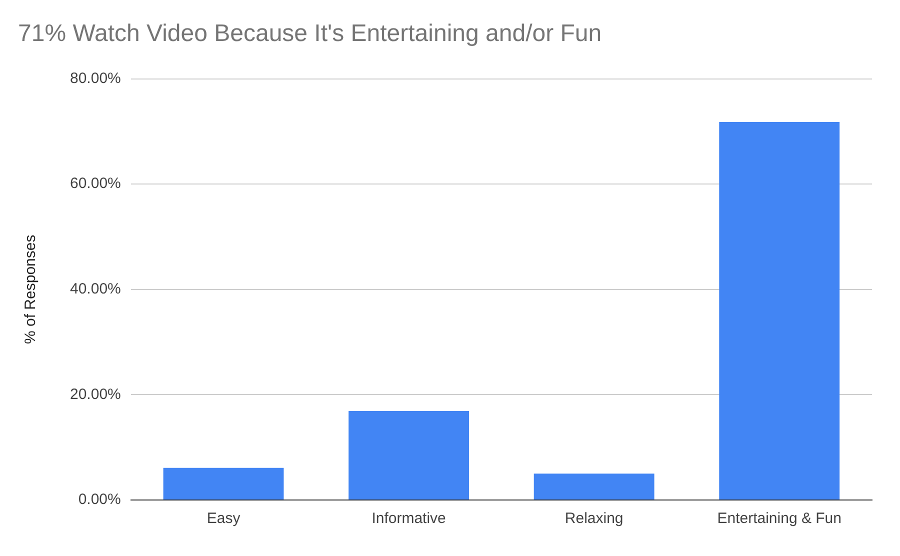 The image size is (900, 556). What do you see at coordinates (310, 34) in the screenshot?
I see `chart-title: 71% Watch Video Because It's Entertaining and/or Fun` at bounding box center [310, 34].